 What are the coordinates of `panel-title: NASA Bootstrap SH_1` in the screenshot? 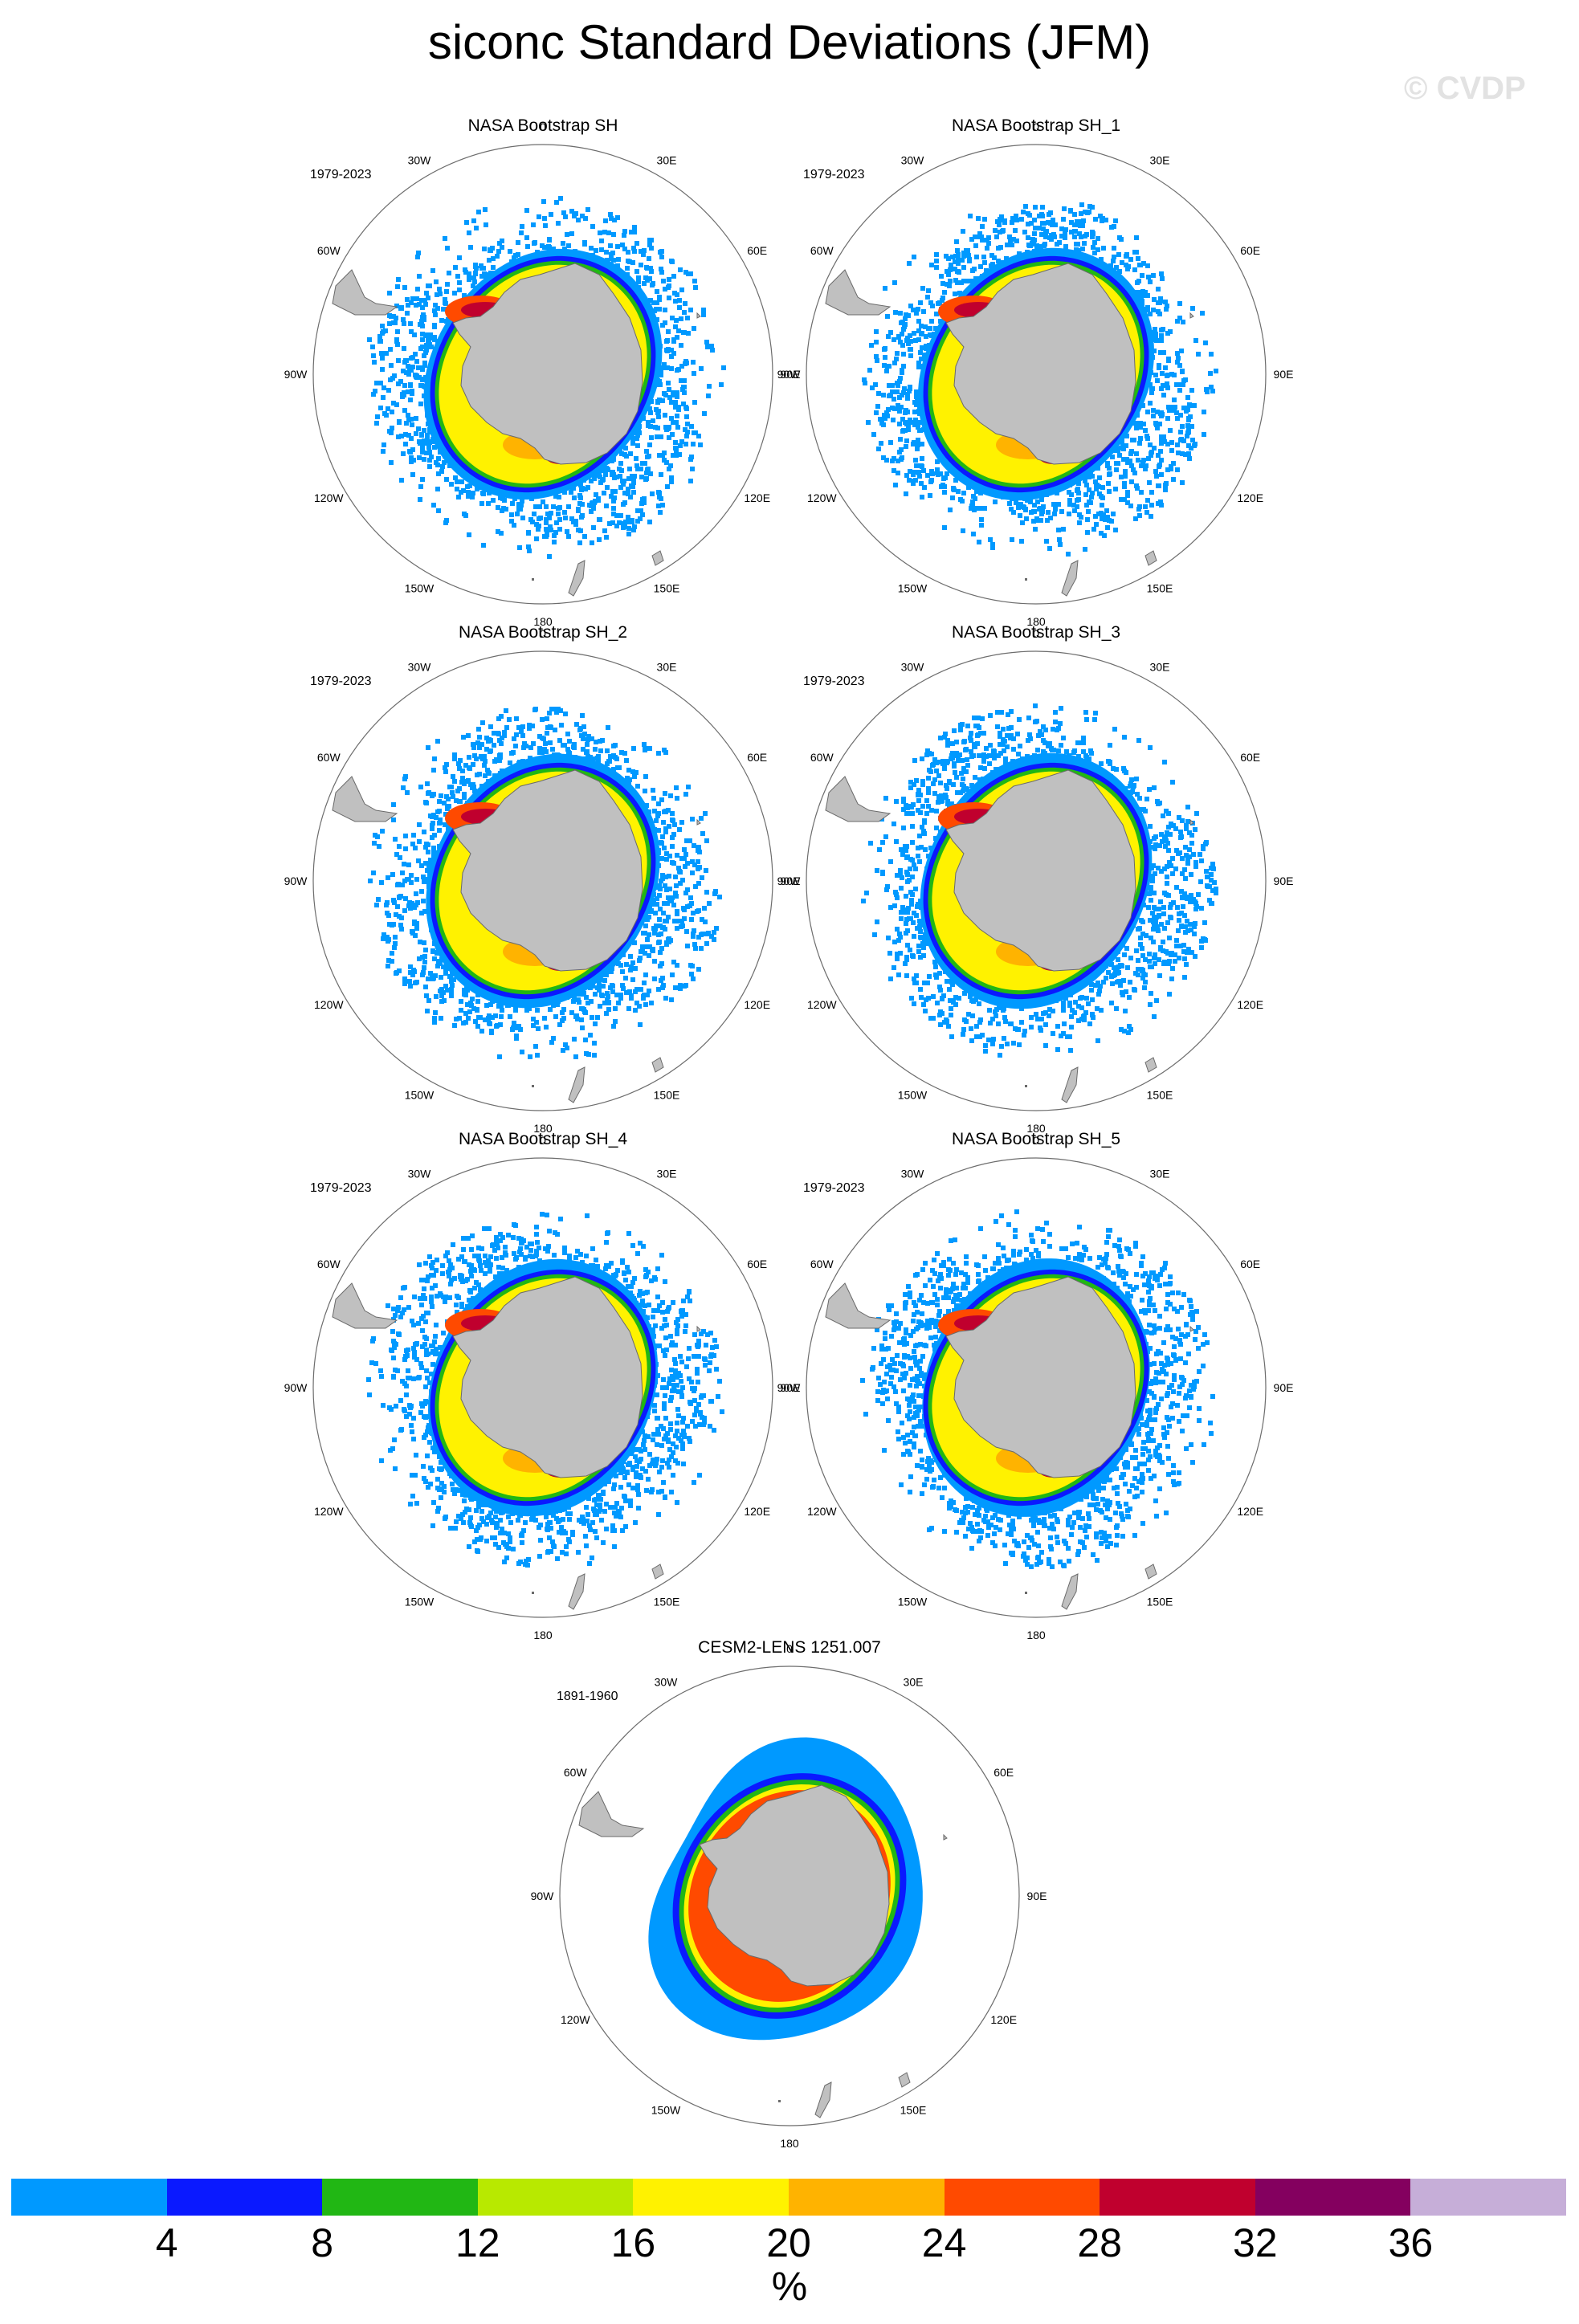 It's located at (1036, 126).